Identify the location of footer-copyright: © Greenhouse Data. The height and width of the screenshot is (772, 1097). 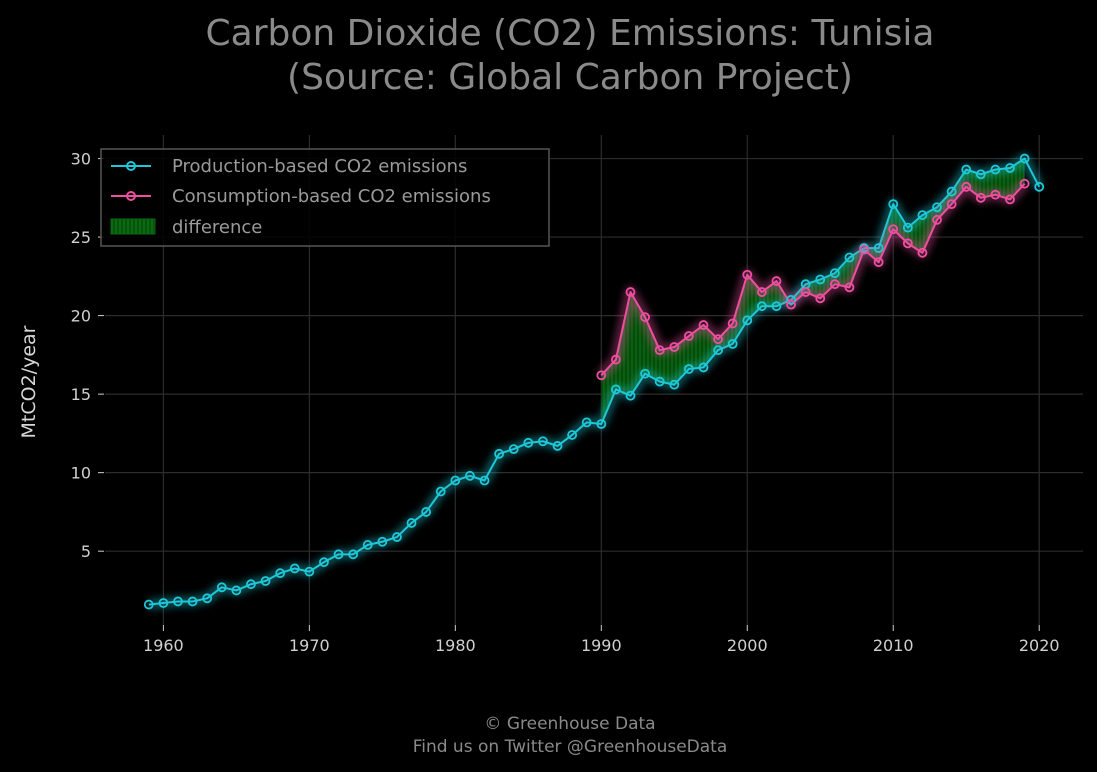
(569, 724).